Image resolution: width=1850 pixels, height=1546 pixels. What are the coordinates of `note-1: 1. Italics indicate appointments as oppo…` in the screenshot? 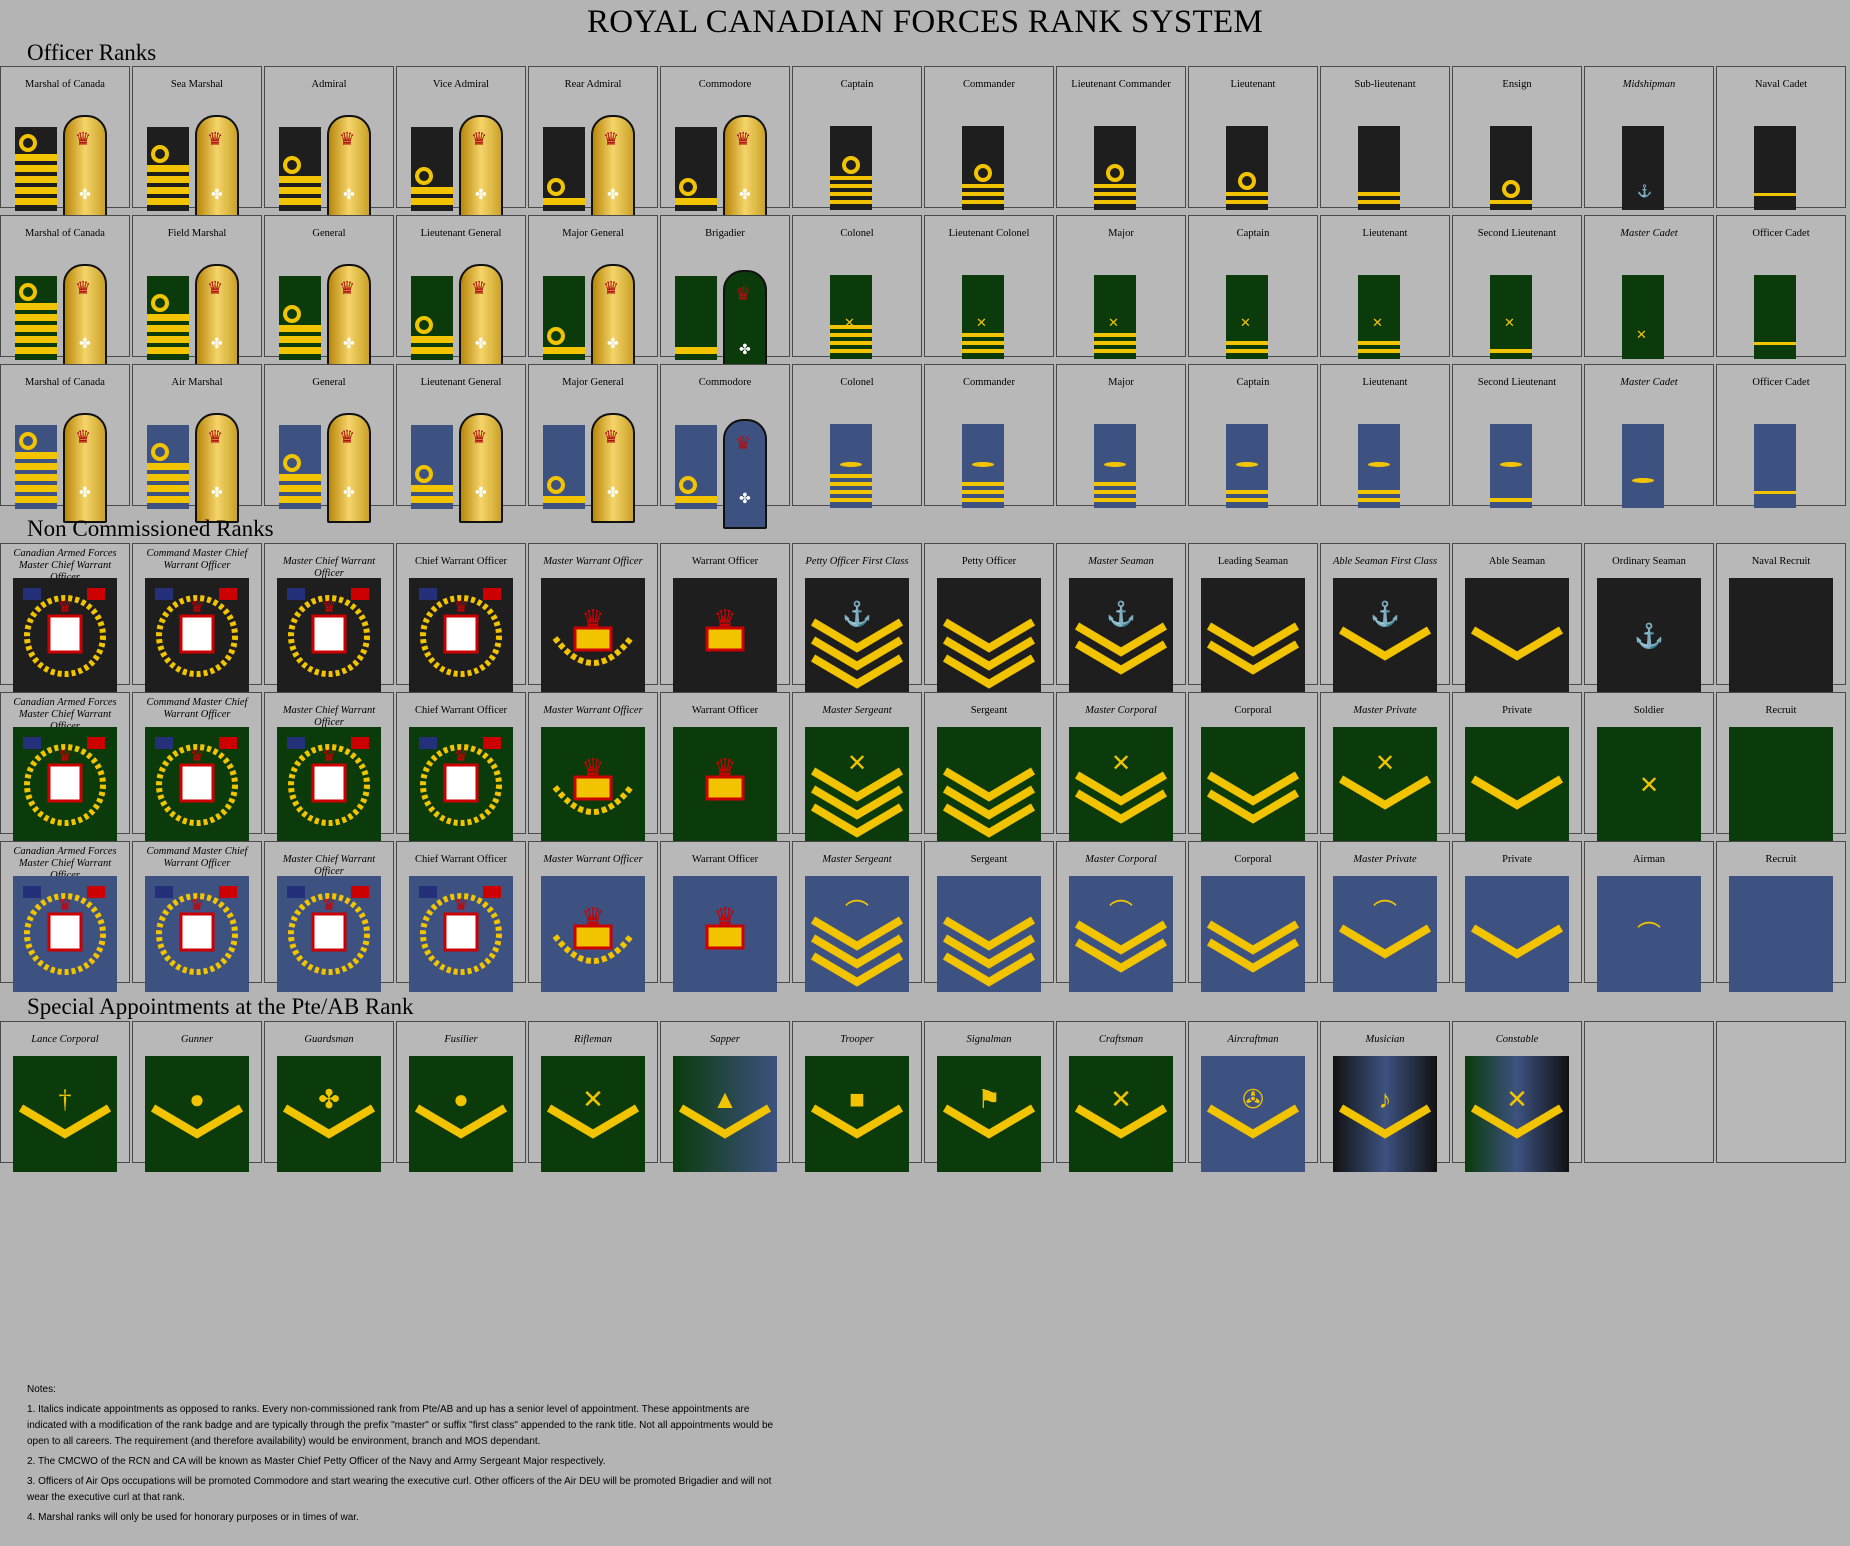 It's located at (400, 1425).